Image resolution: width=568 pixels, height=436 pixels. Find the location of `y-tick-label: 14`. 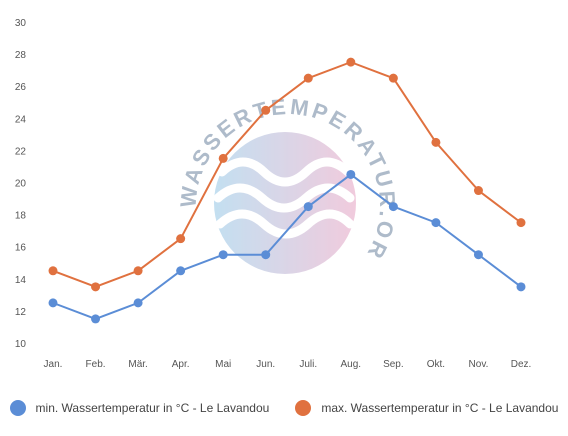

y-tick-label: 14 is located at coordinates (21, 280).